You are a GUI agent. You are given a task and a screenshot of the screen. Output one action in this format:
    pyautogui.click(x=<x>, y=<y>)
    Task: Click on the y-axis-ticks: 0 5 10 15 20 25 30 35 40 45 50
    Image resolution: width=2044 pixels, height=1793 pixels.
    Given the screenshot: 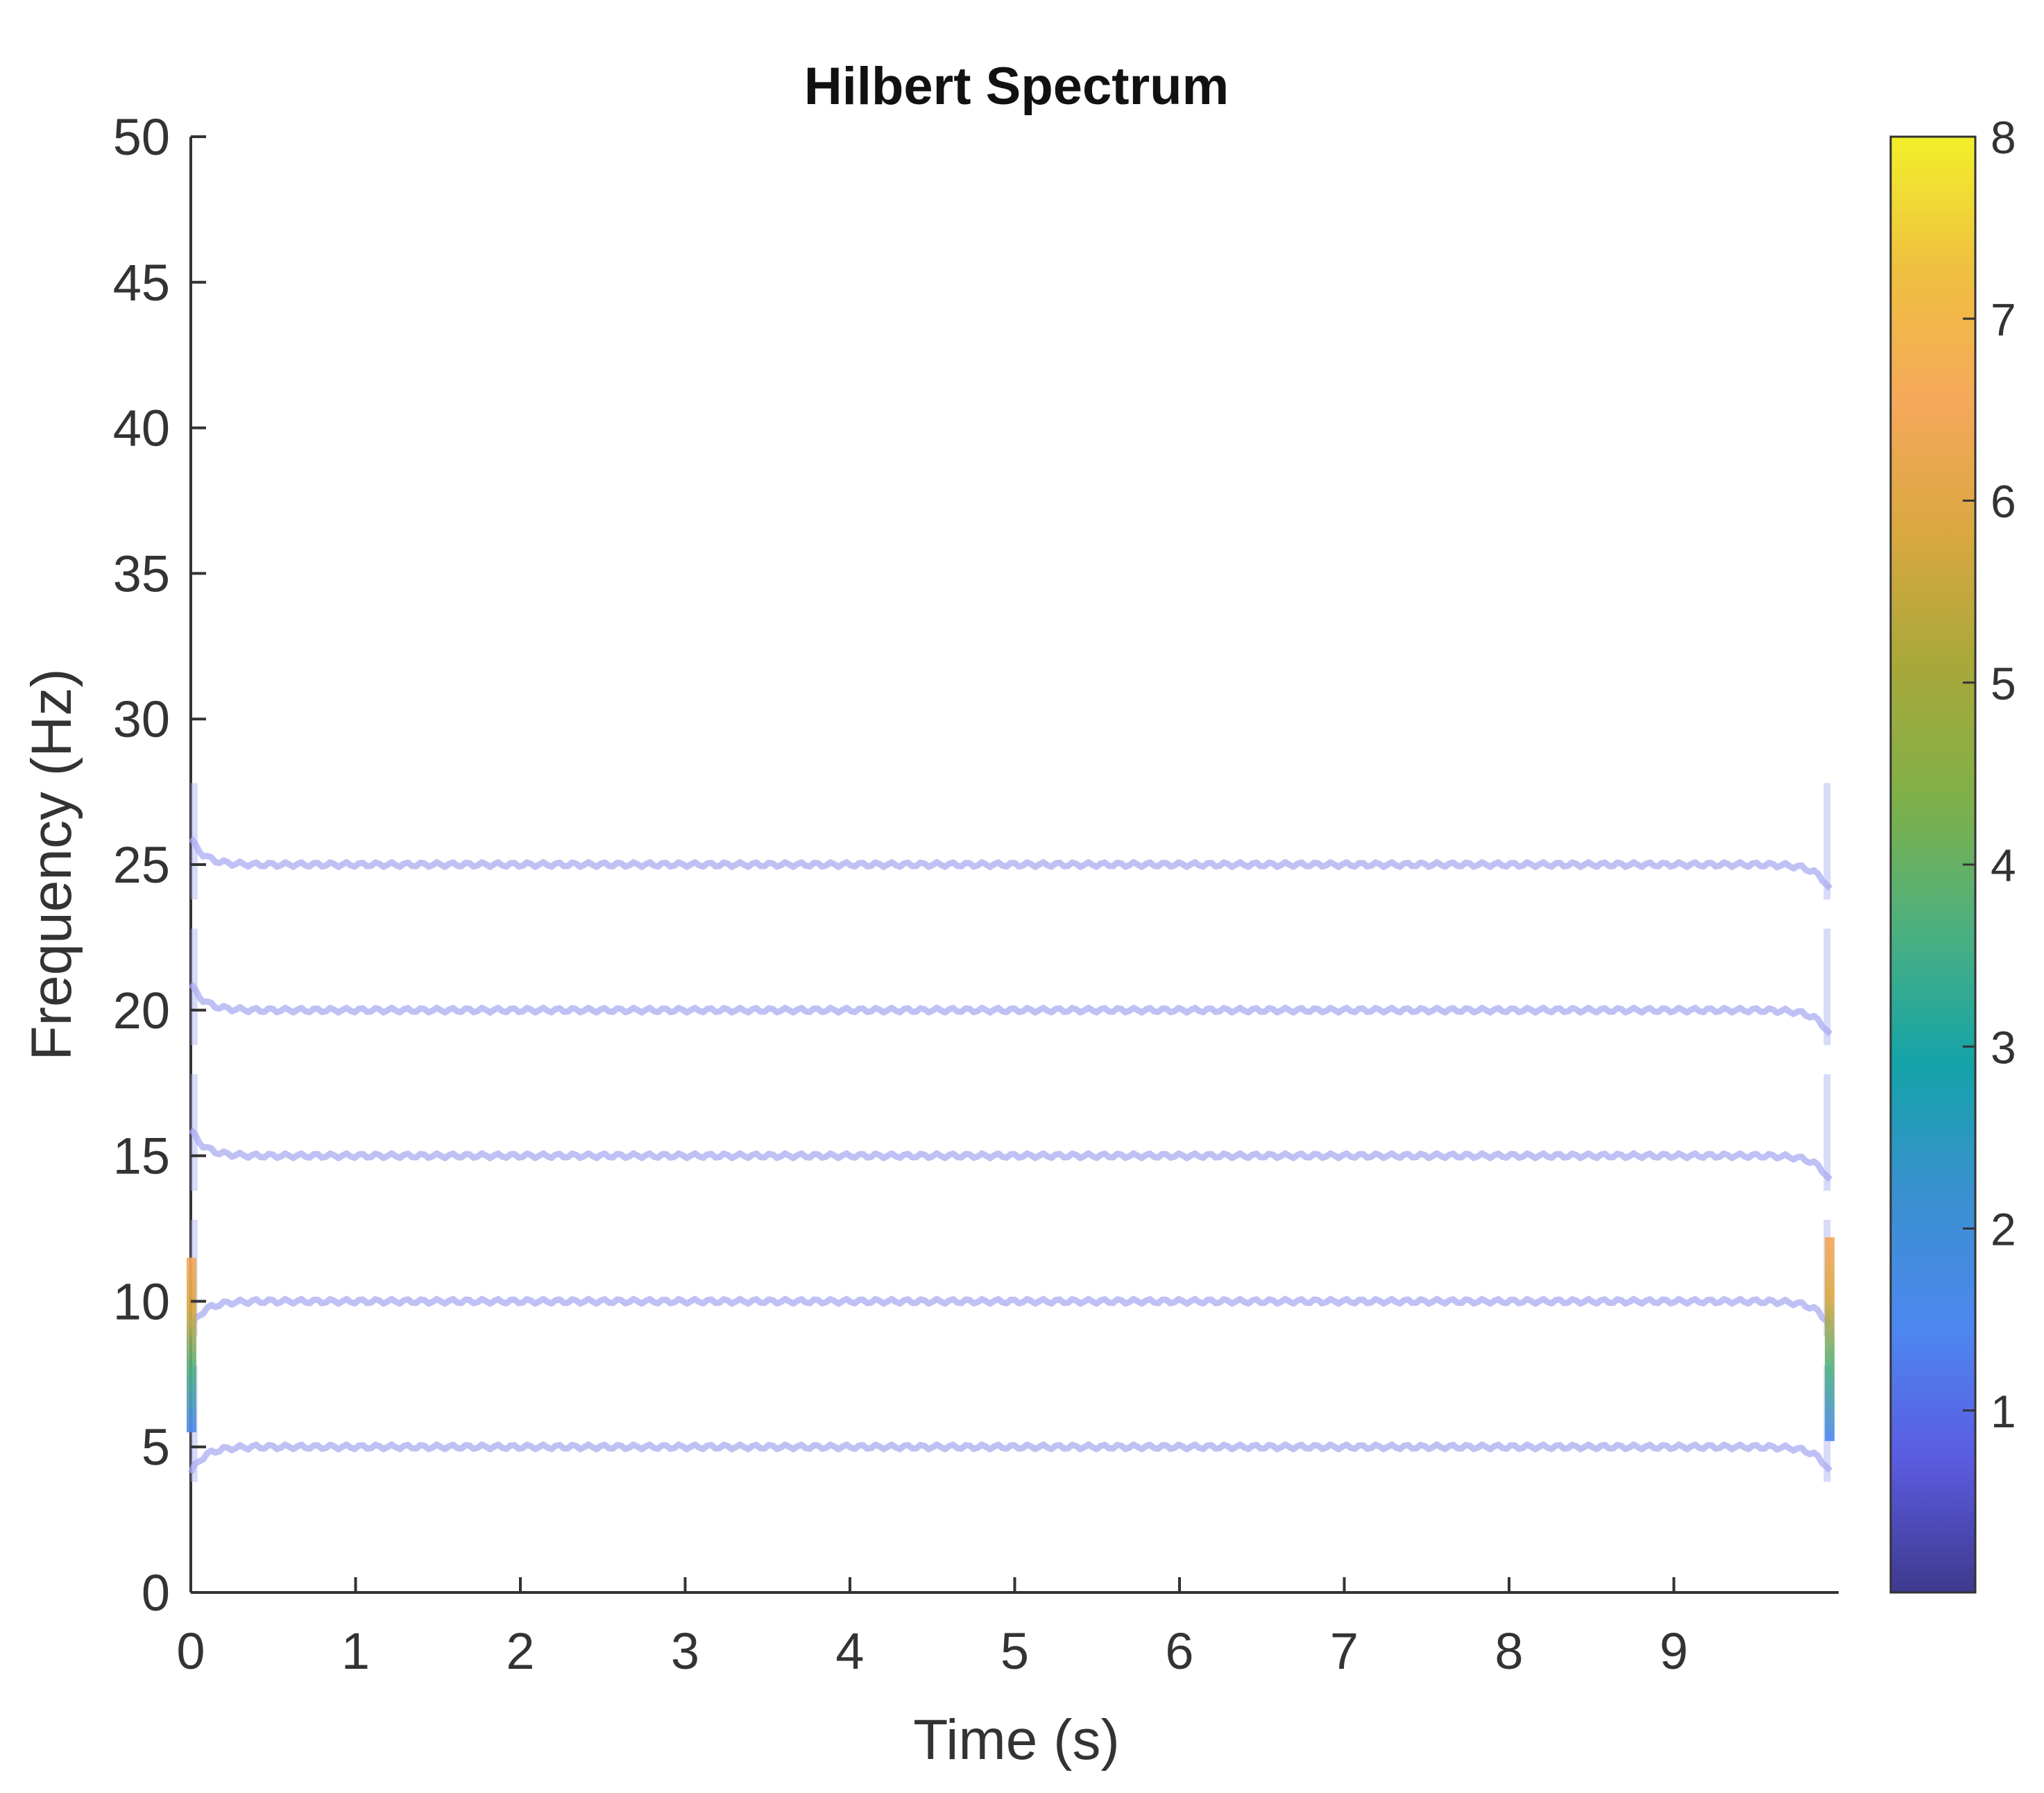 What is the action you would take?
    pyautogui.click(x=159, y=865)
    